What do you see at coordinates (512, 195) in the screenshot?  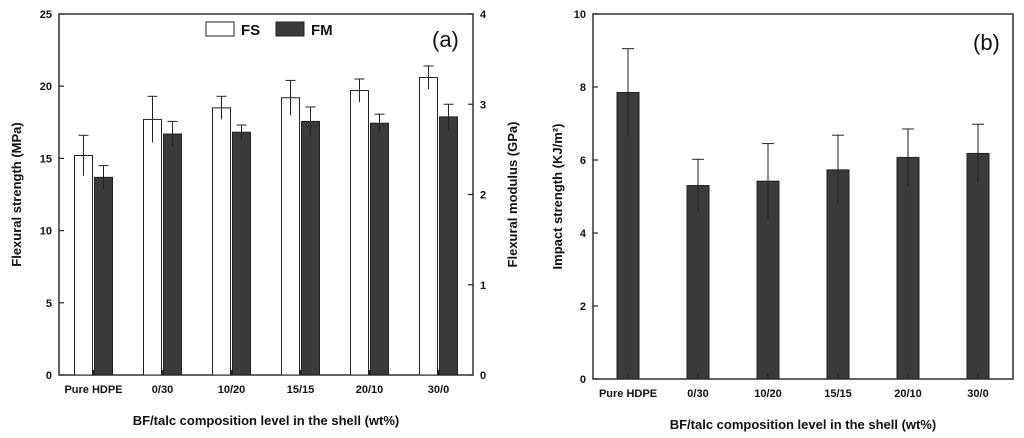 I see `y-axis-title-right: Flexural modulus (GPa)` at bounding box center [512, 195].